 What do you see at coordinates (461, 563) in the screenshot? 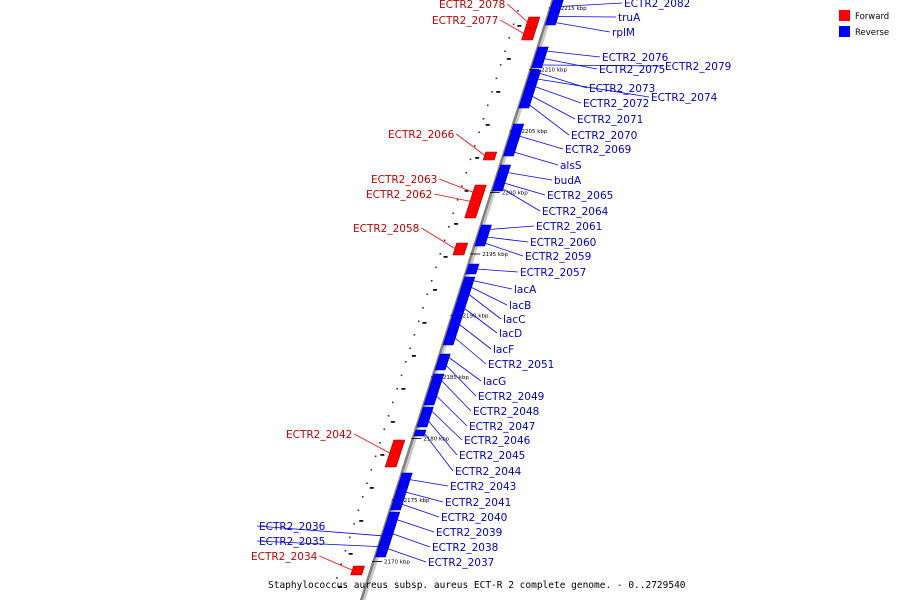
I see `gene-label-ectr2-2037: ECTR2_2037` at bounding box center [461, 563].